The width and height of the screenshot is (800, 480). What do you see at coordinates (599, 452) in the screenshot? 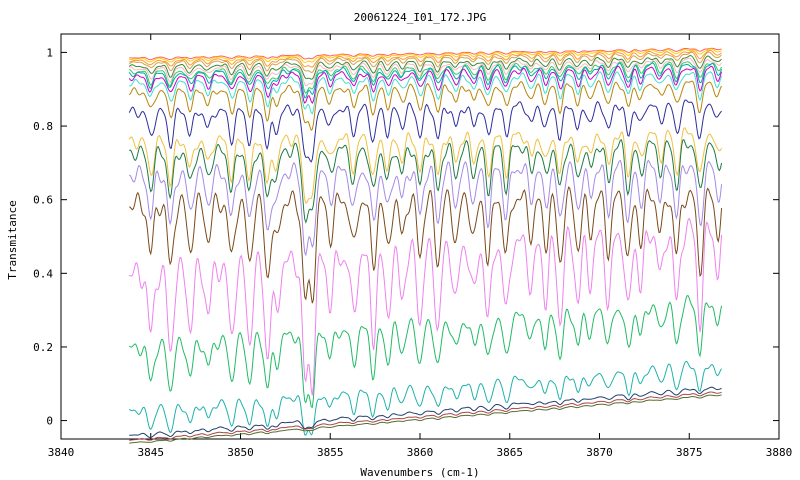
I see `x-tick-label: 3870` at bounding box center [599, 452].